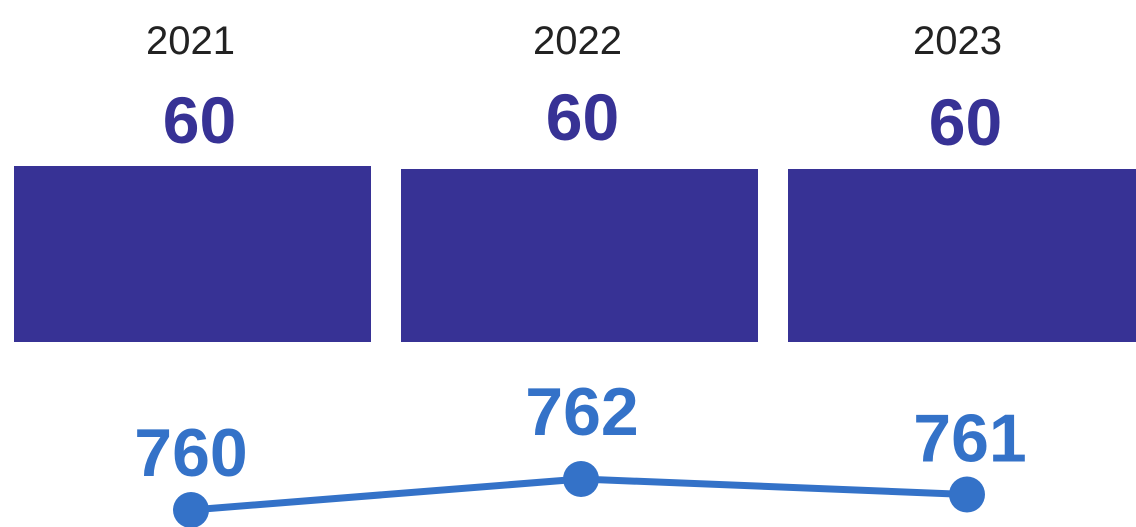 The image size is (1136, 527). Describe the element at coordinates (581, 479) in the screenshot. I see `line-point-2022` at that location.